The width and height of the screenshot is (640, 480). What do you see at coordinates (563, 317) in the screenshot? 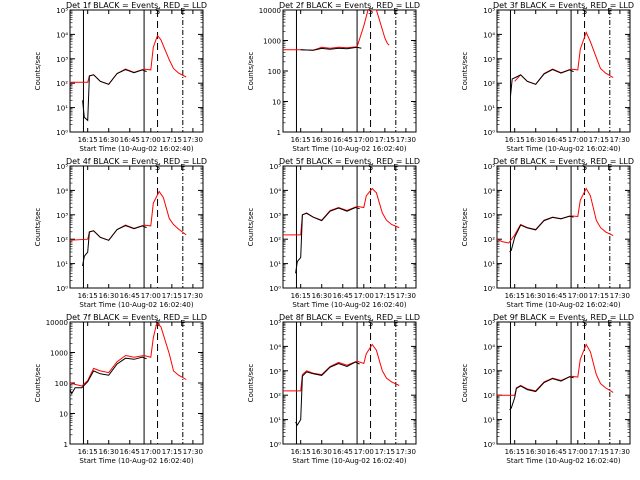
I see `panel-title: Det 9f BLACK = Events, RED = LLD` at bounding box center [563, 317].